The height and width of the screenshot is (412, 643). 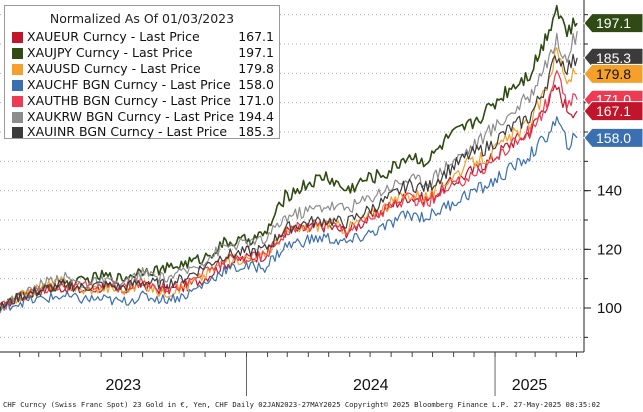 I want to click on legend-last-value: 167.1, so click(x=256, y=36).